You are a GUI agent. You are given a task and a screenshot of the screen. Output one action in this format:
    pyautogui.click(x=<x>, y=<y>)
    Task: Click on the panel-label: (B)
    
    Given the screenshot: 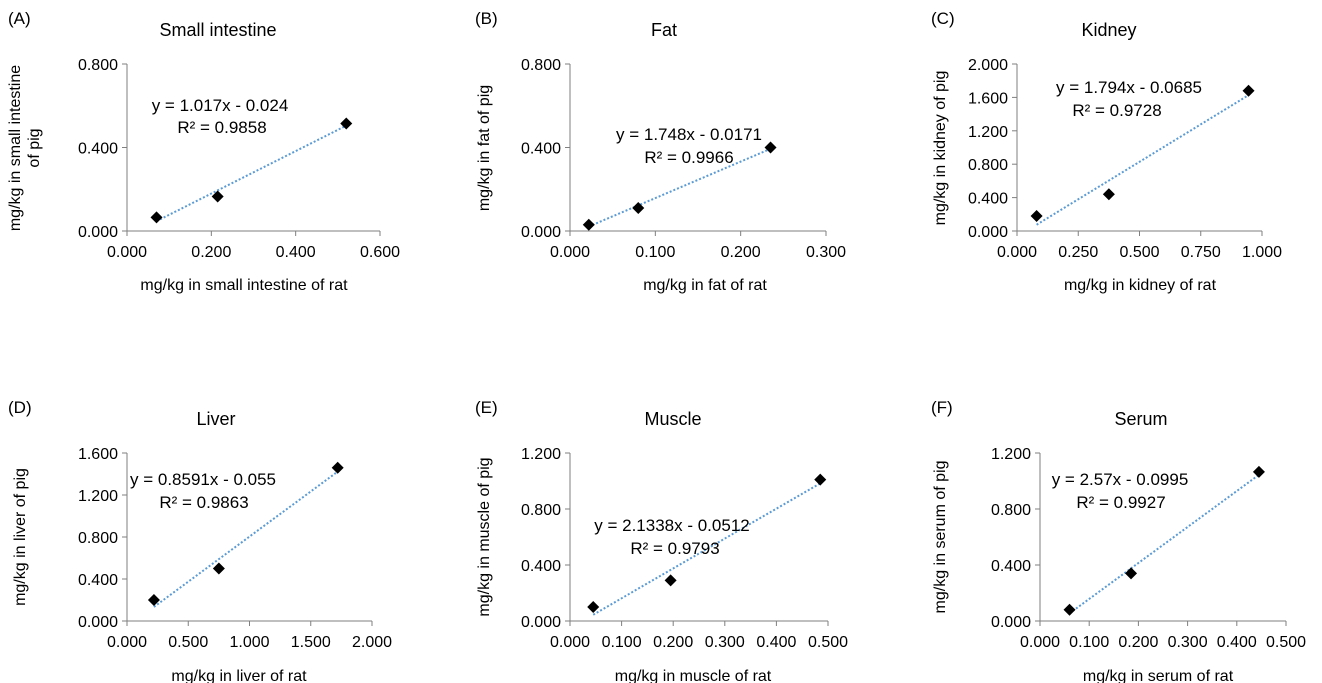 What is the action you would take?
    pyautogui.click(x=486, y=18)
    